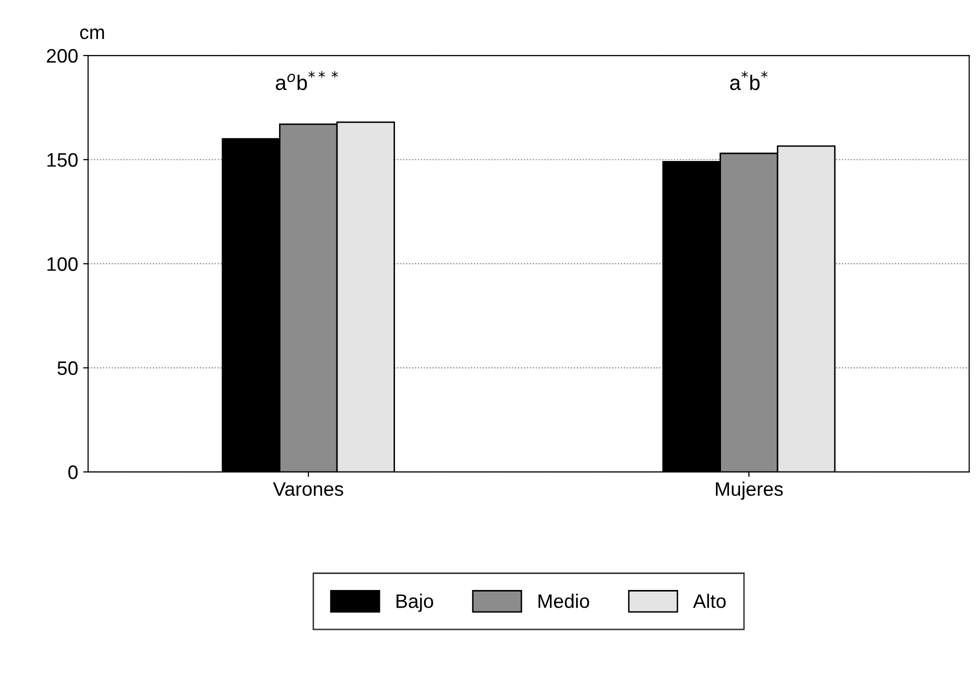  What do you see at coordinates (92, 34) in the screenshot?
I see `y-axis-title: cm` at bounding box center [92, 34].